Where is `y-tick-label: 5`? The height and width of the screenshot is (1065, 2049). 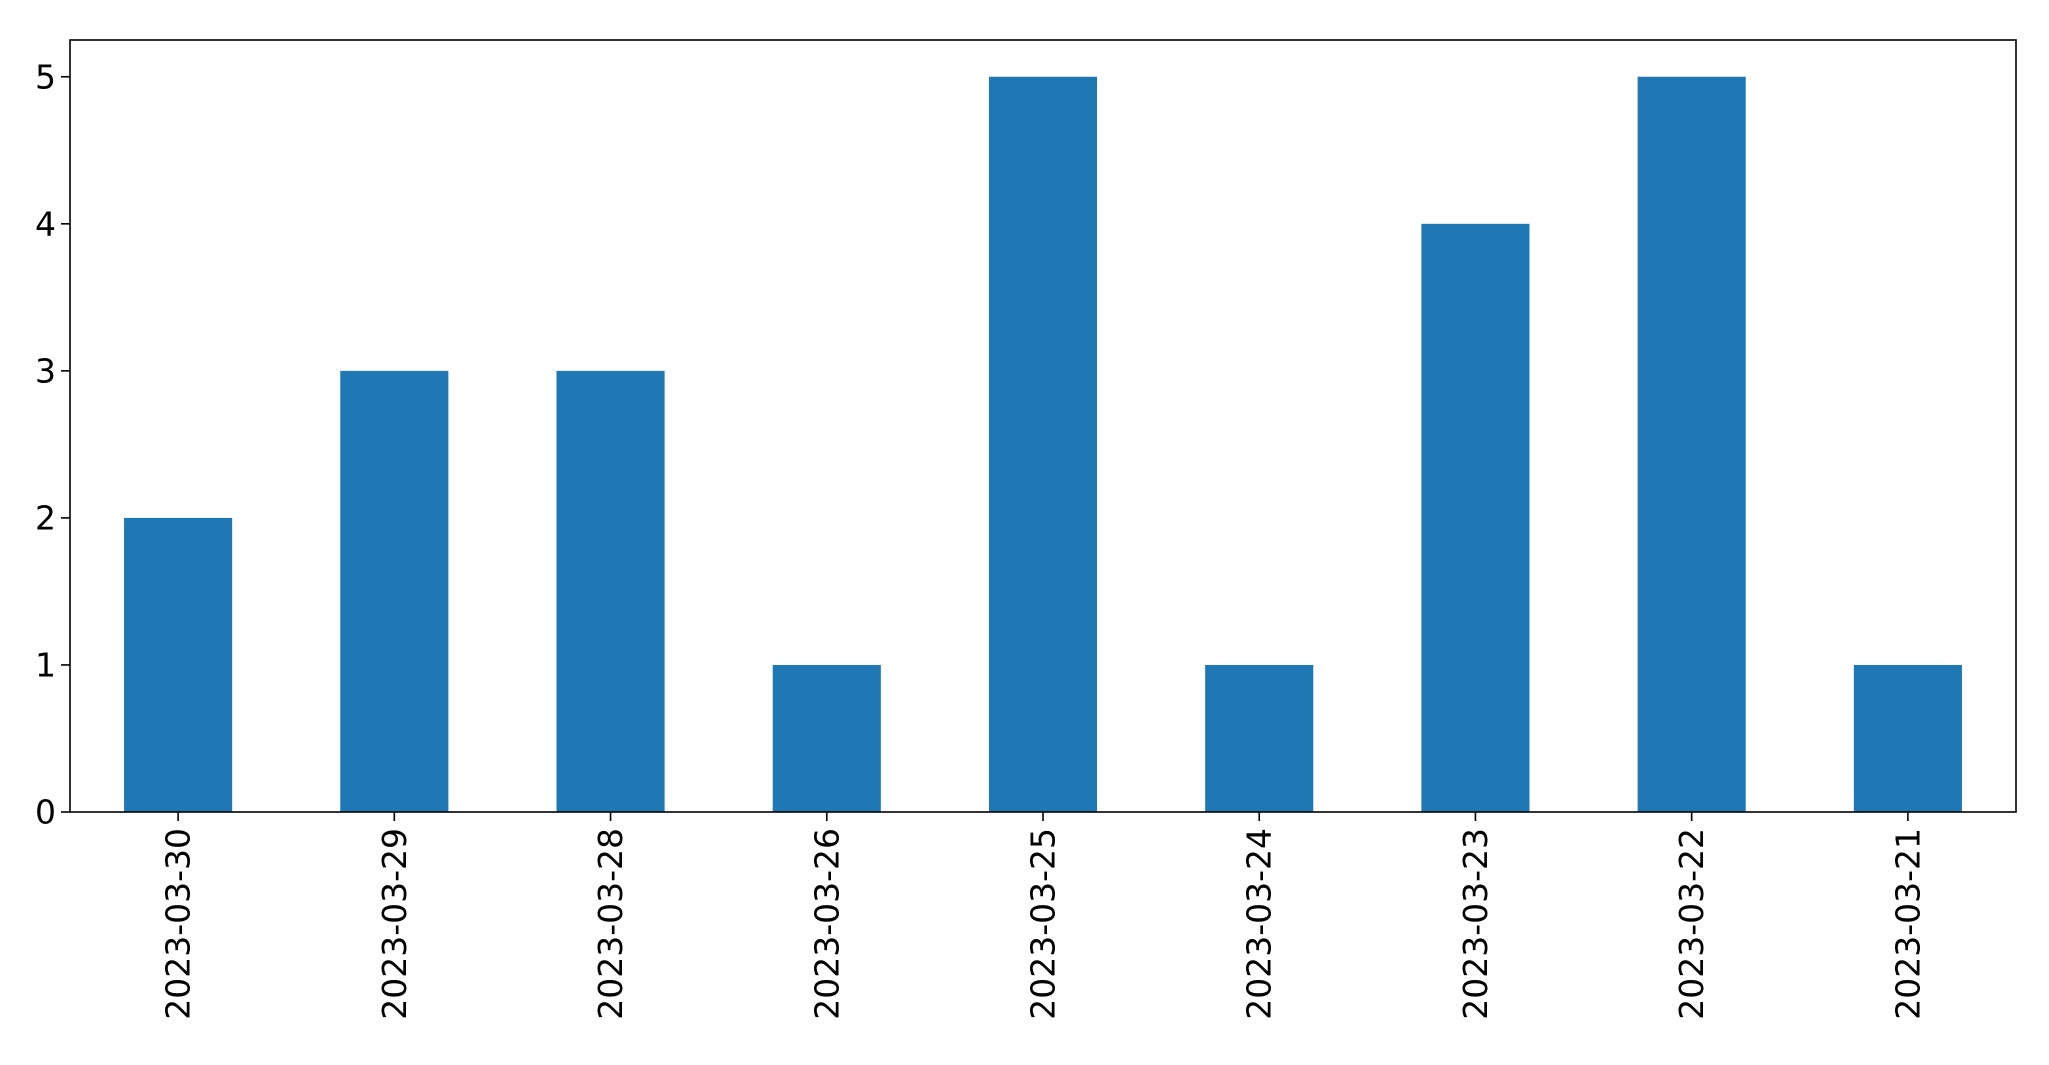 y-tick-label: 5 is located at coordinates (45, 76).